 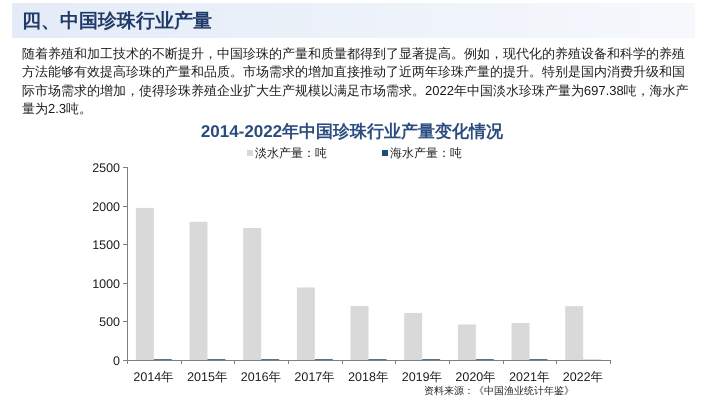 I want to click on x-tick-label: 2019年, so click(x=422, y=377).